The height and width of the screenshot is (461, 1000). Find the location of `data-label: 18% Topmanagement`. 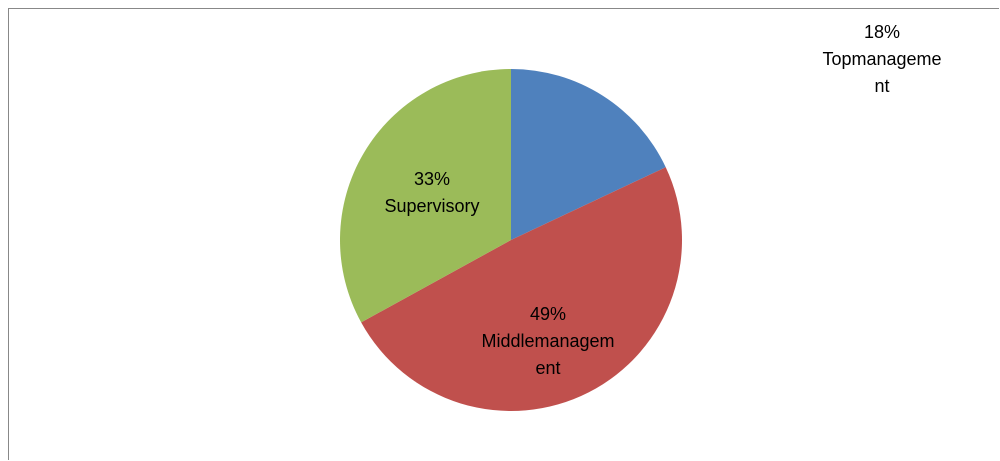

data-label: 18% Topmanagement is located at coordinates (882, 59).